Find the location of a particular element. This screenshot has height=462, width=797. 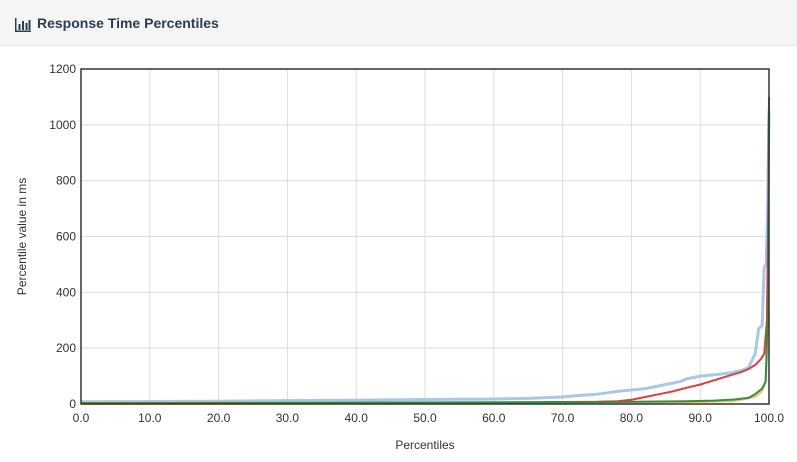

x-tick-label: 60.0 is located at coordinates (494, 418).